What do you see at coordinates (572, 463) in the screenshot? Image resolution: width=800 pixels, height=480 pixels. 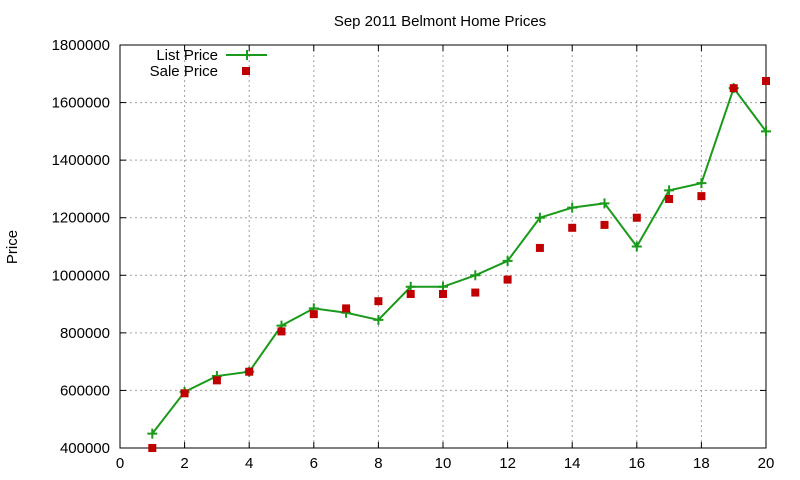 I see `x-tick-label: 14` at bounding box center [572, 463].